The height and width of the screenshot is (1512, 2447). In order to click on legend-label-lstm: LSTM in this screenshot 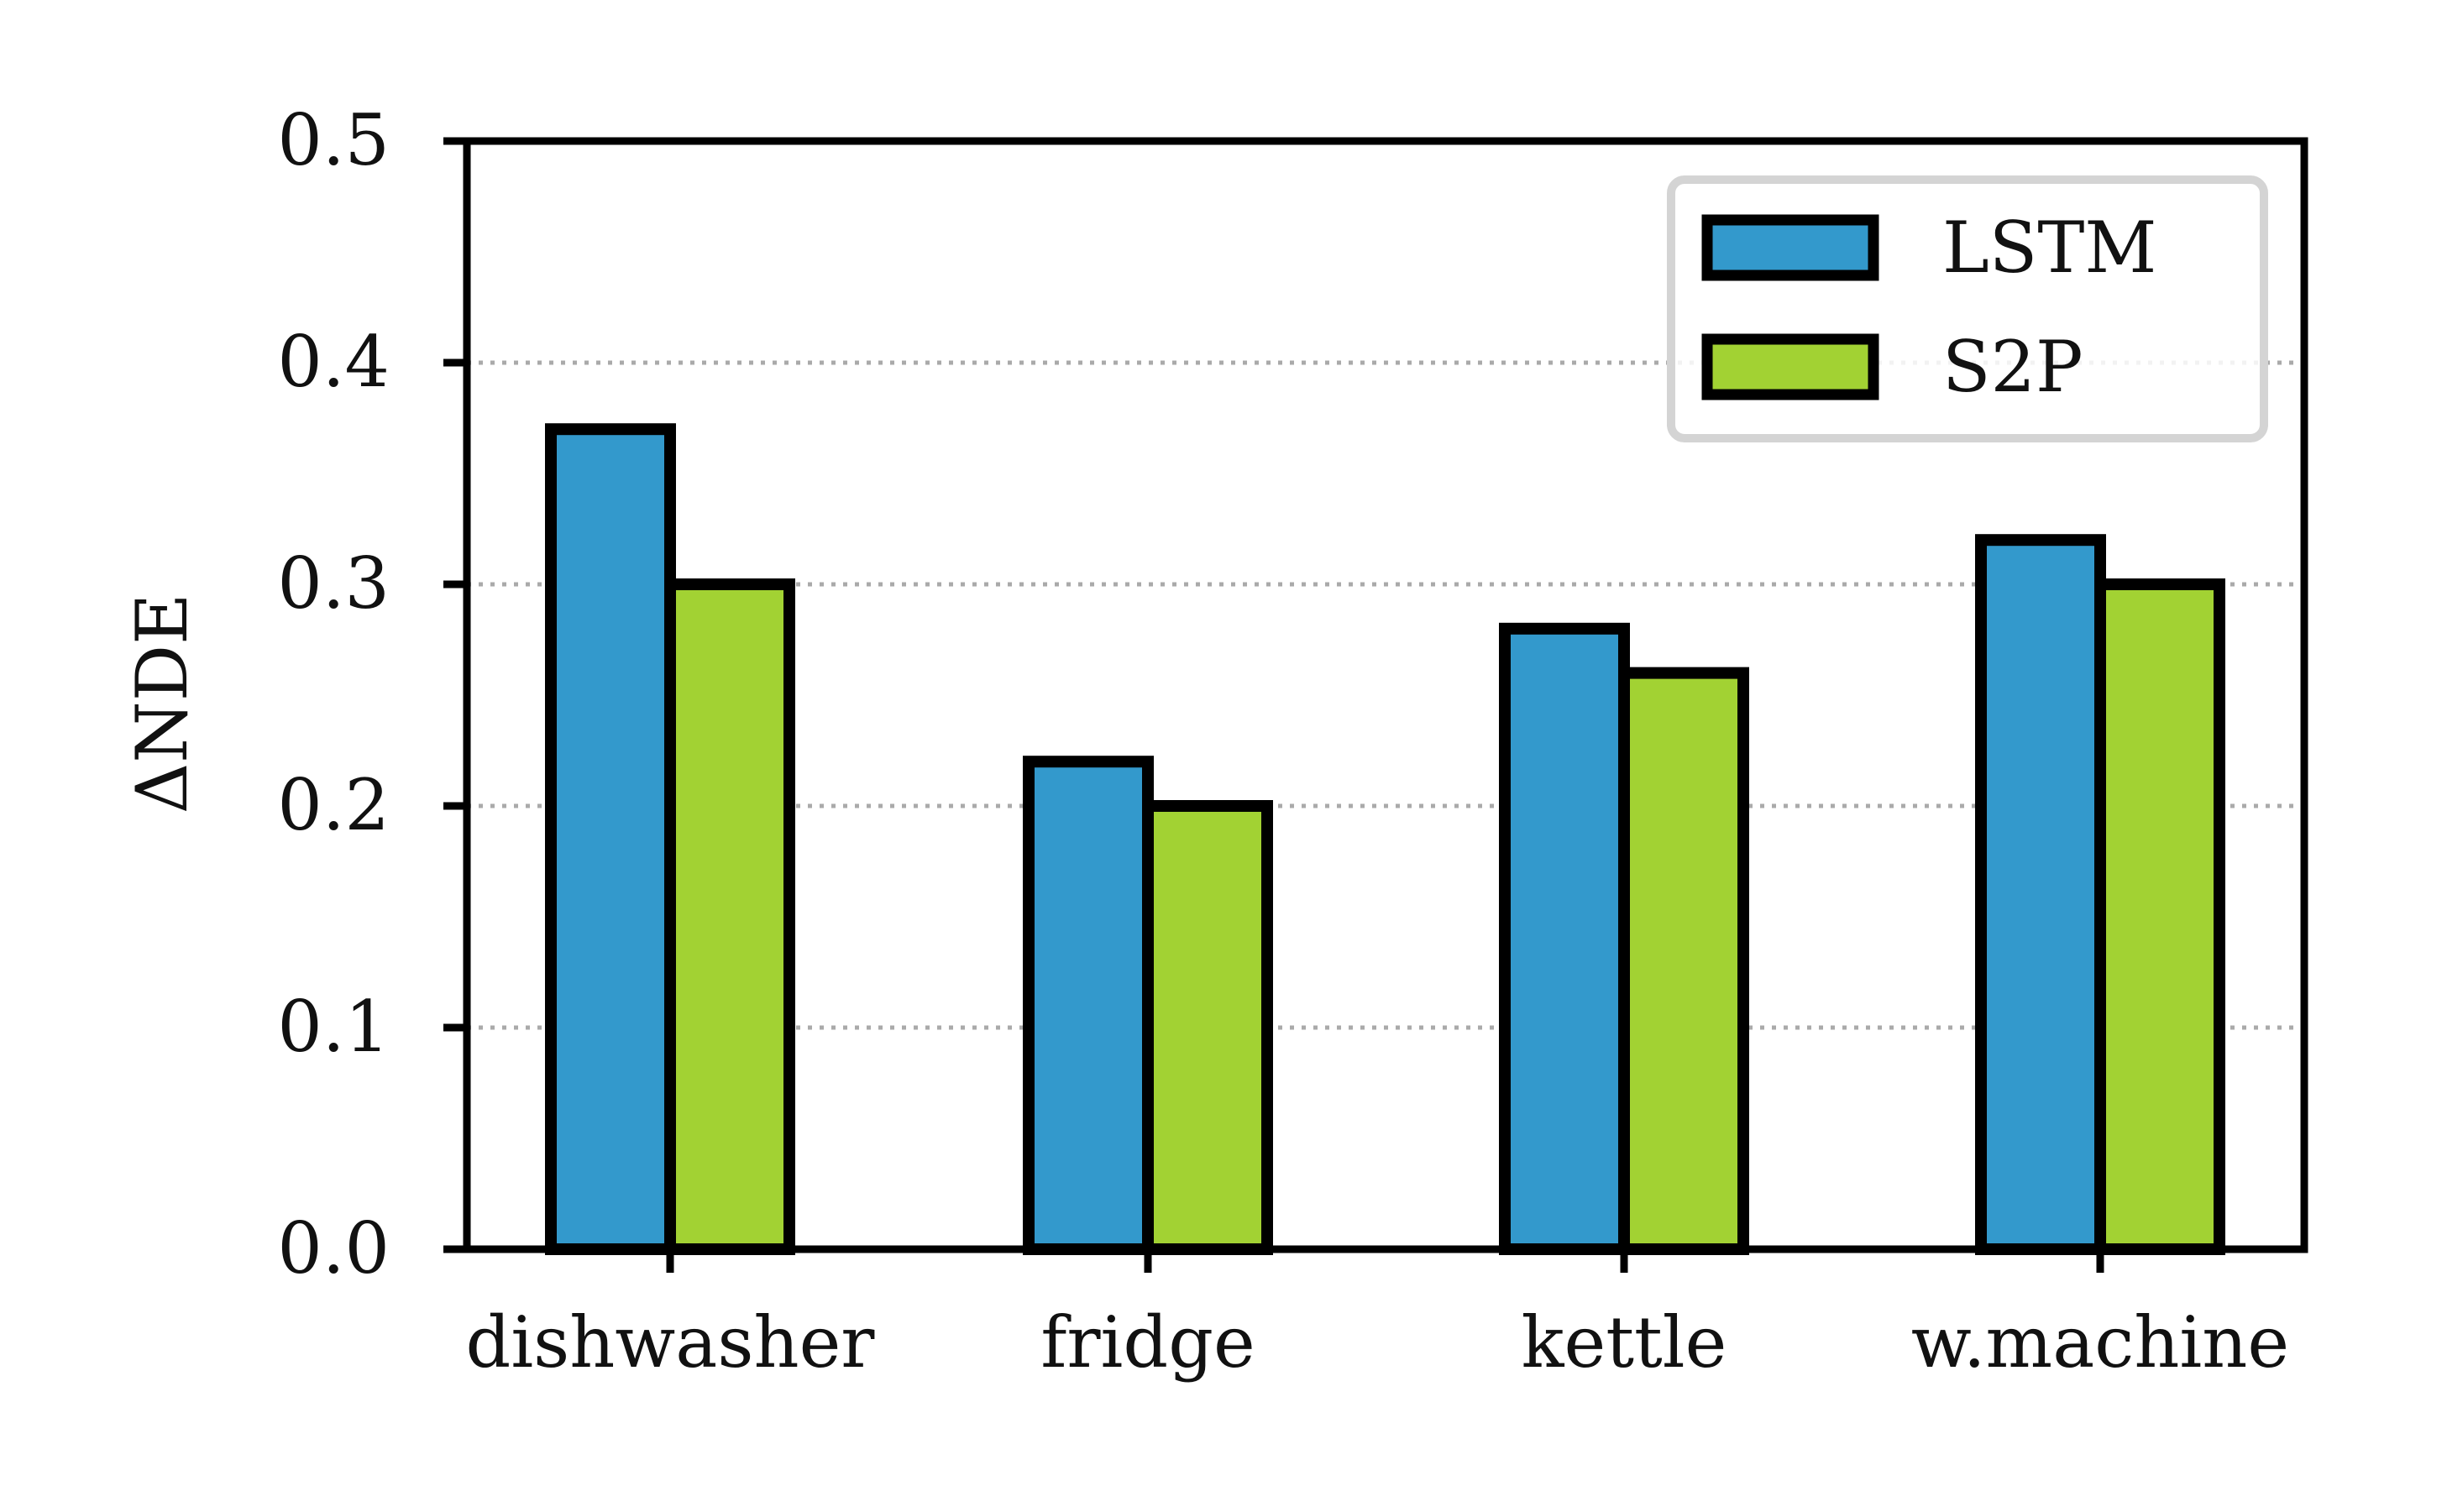, I will do `click(2049, 248)`.